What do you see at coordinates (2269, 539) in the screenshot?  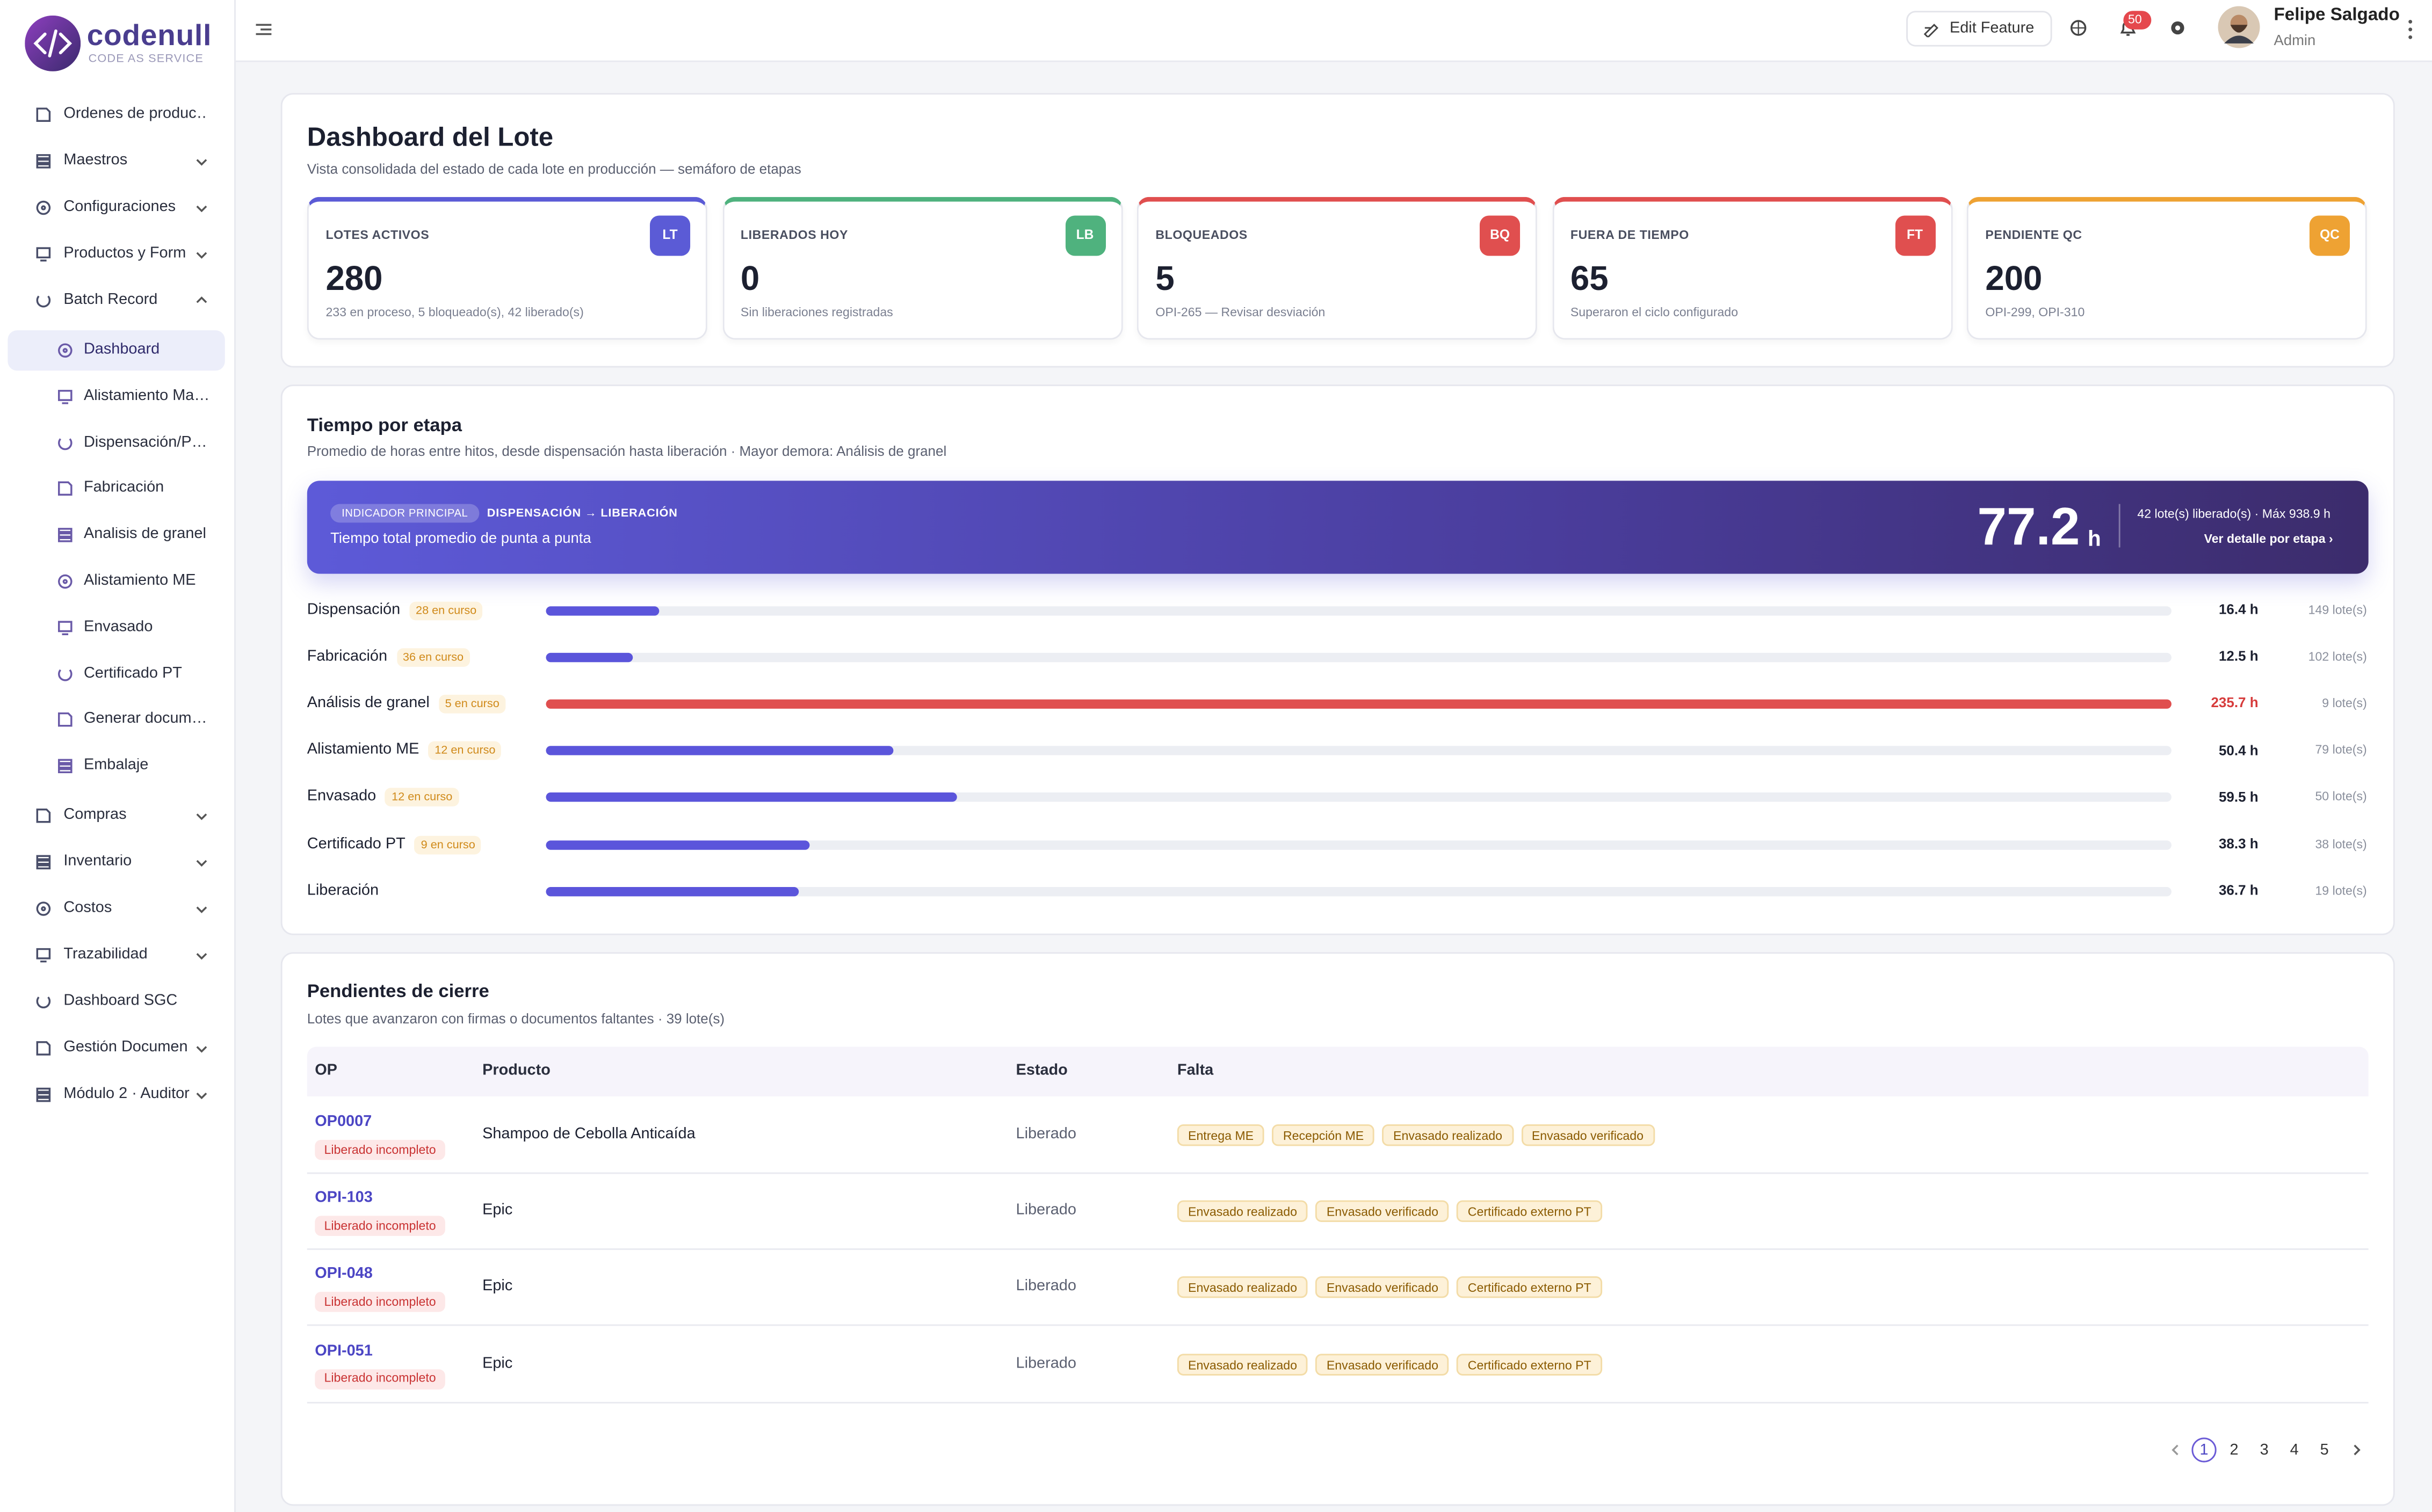 I see `banner-link: Ver detalle por etapa ›` at bounding box center [2269, 539].